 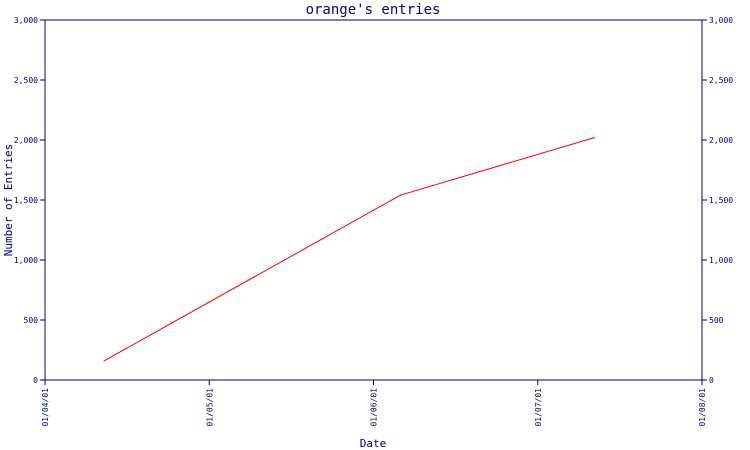 I want to click on y-axis-right: 0 500 1,000 1,500 2,000 2,500 3,000, so click(x=717, y=200).